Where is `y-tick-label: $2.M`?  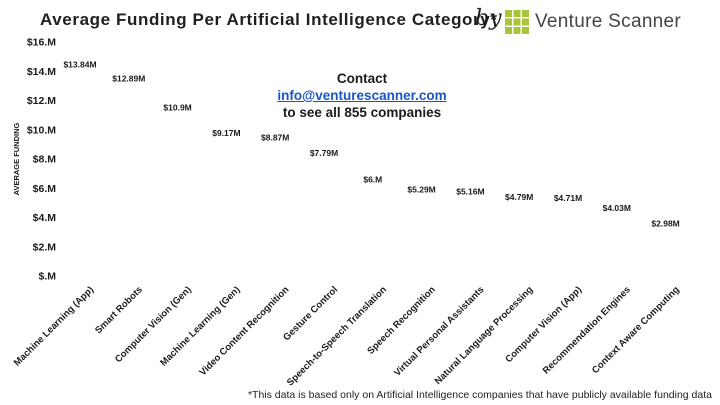
y-tick-label: $2.M is located at coordinates (45, 247).